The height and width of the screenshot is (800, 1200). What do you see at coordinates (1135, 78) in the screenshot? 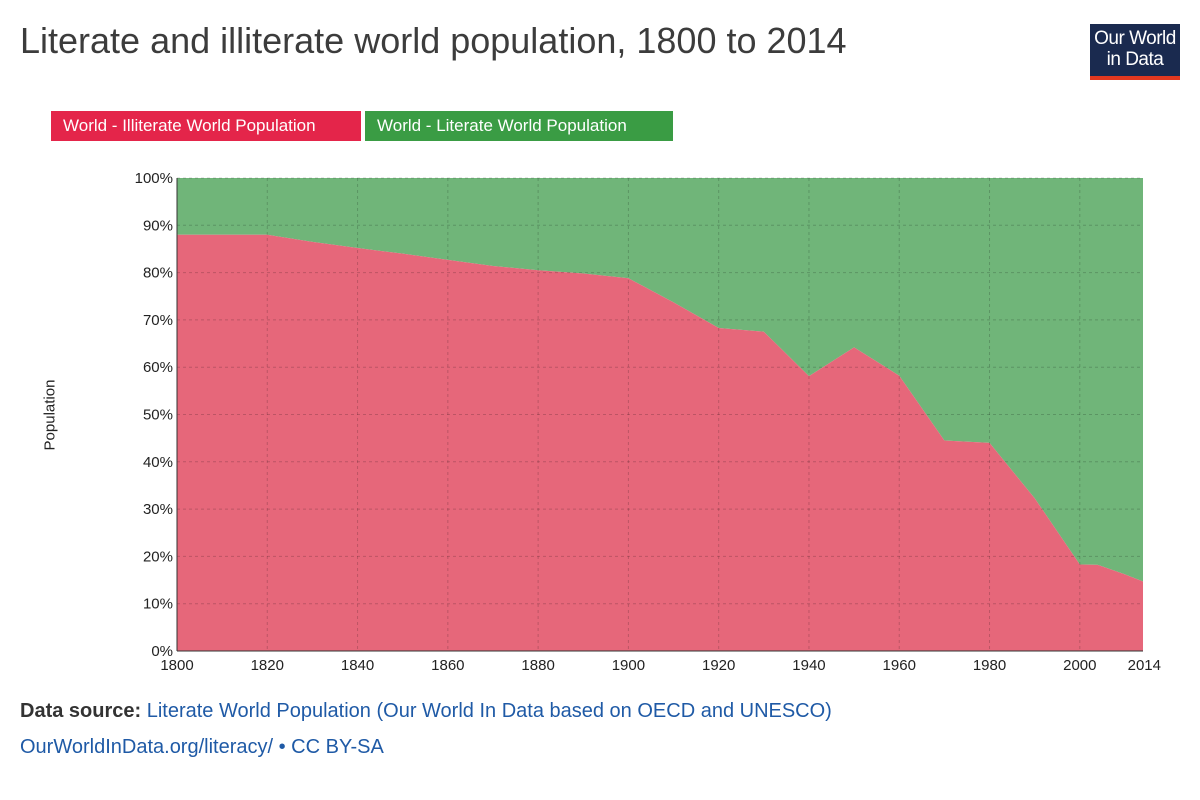
I see `logo-accent-bar` at bounding box center [1135, 78].